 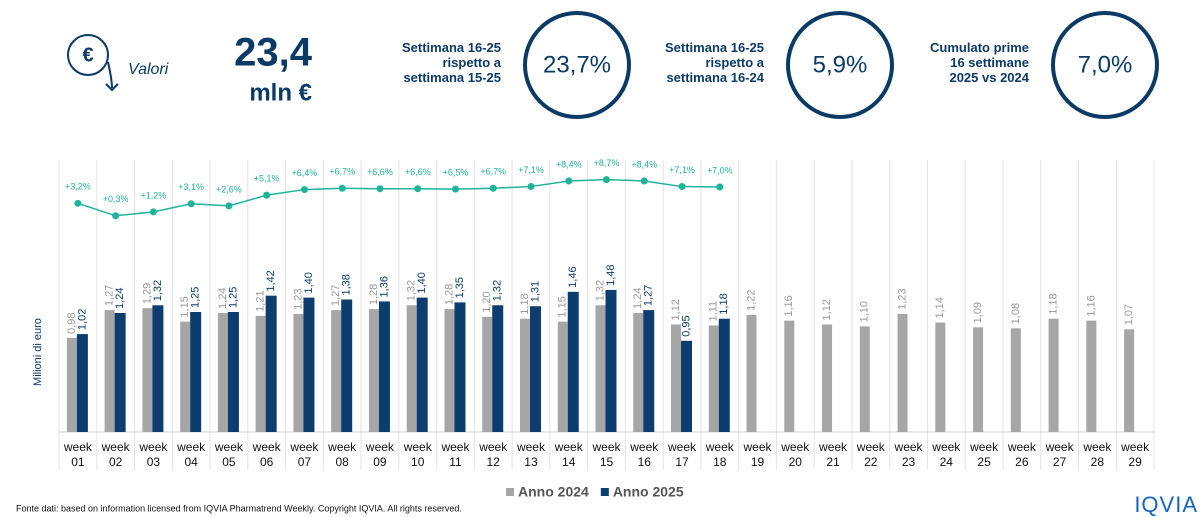 I want to click on kpi-label-line: Cumulato prime, so click(x=979, y=47).